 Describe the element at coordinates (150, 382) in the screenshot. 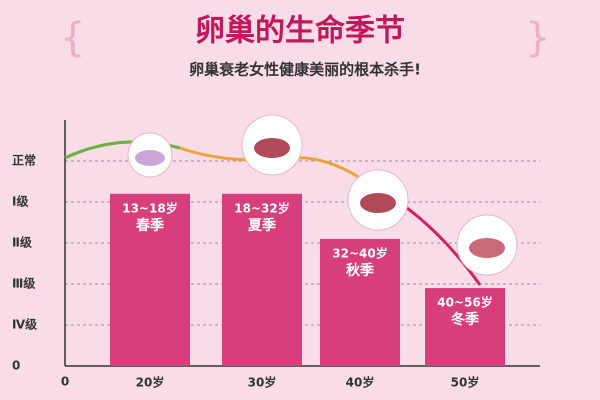

I see `x-tick-label: 20岁` at that location.